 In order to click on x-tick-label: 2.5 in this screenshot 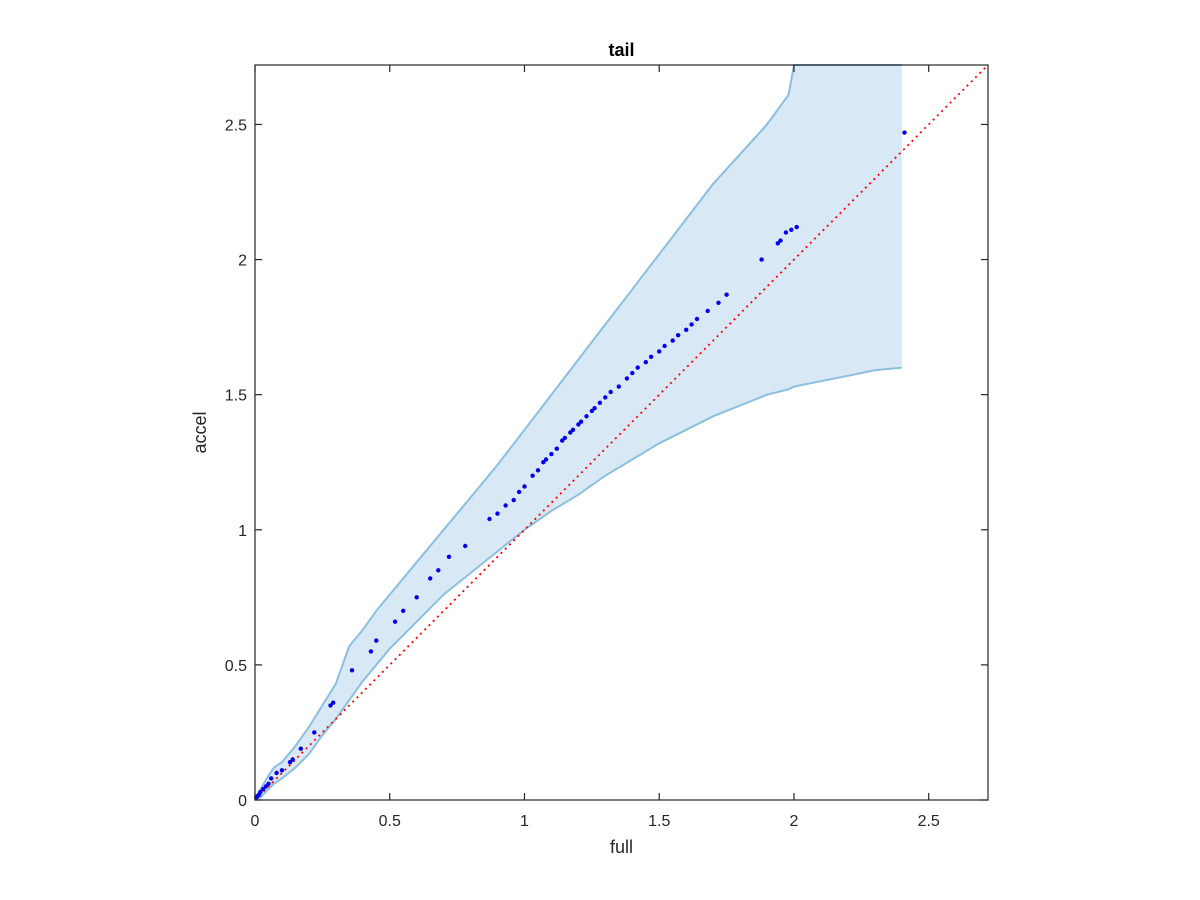, I will do `click(929, 821)`.